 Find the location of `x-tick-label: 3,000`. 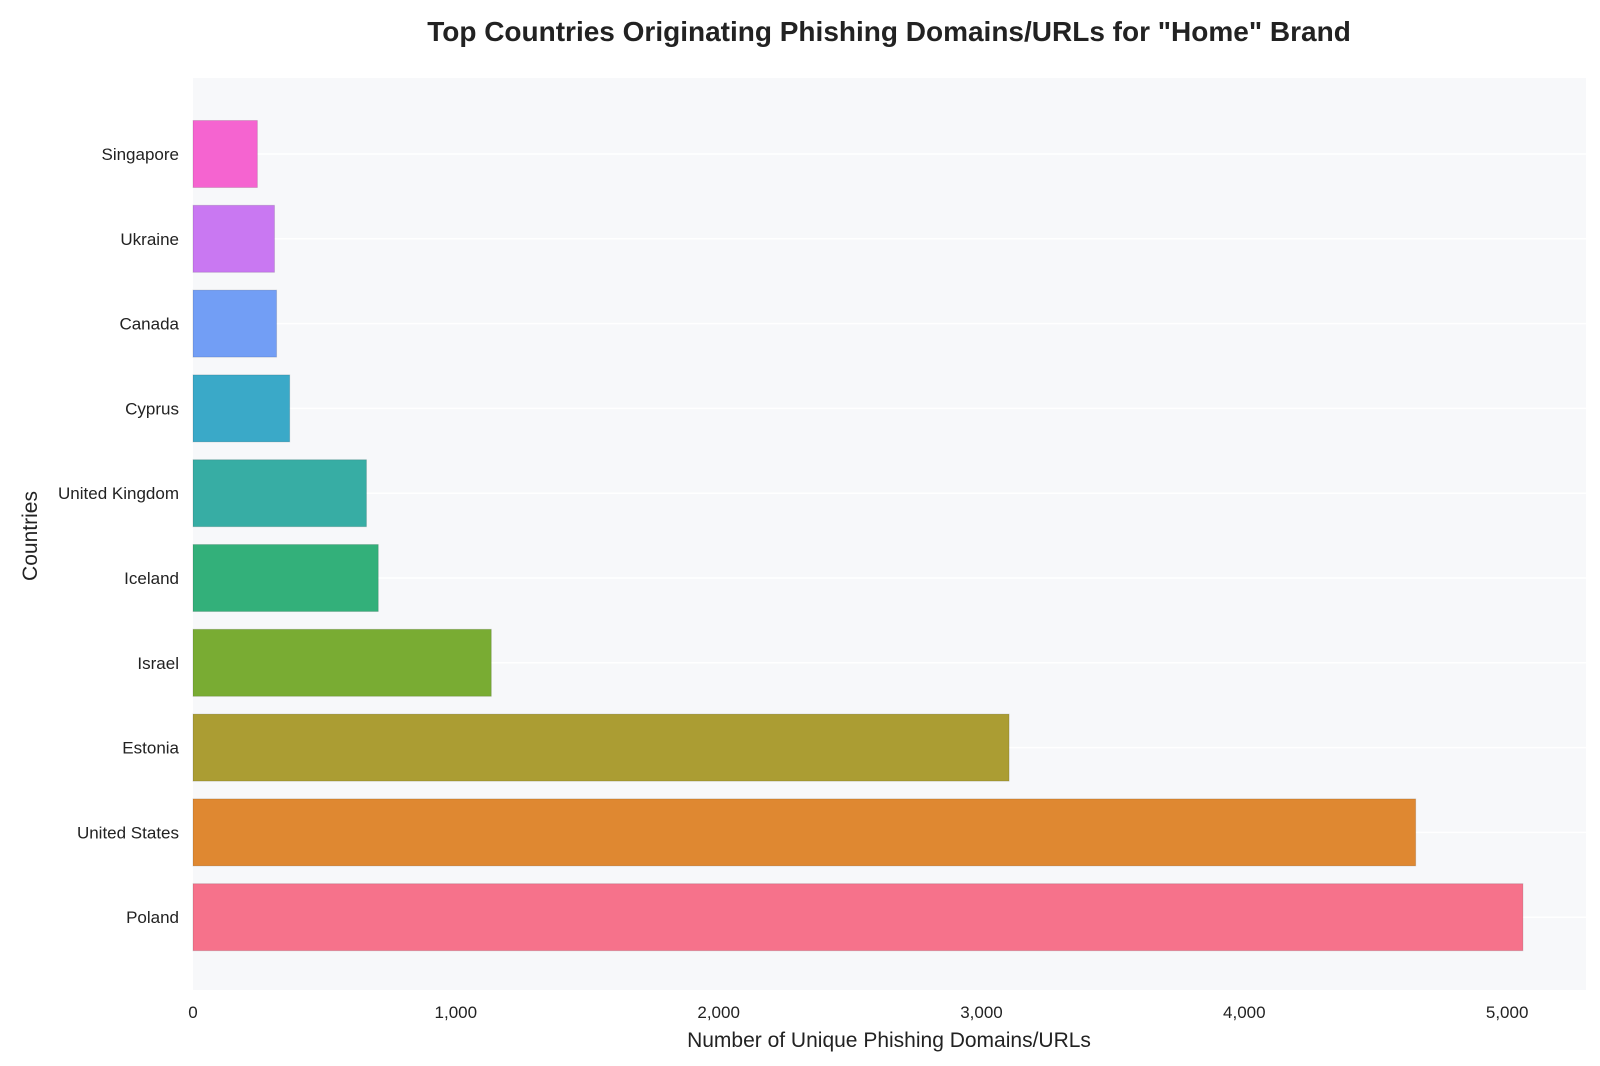

x-tick-label: 3,000 is located at coordinates (981, 1012).